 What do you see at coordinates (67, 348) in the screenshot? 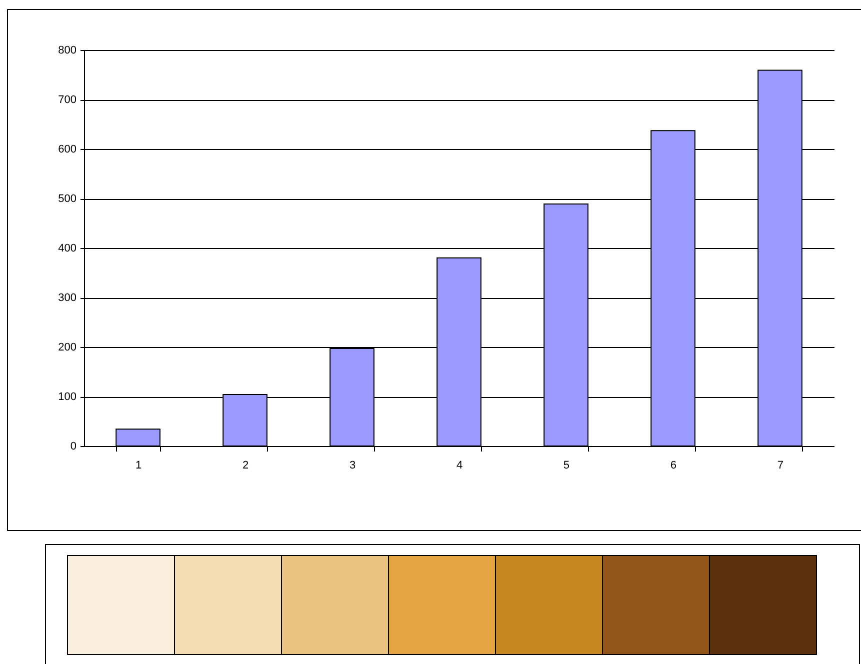
I see `y-tick-label: 200` at bounding box center [67, 348].